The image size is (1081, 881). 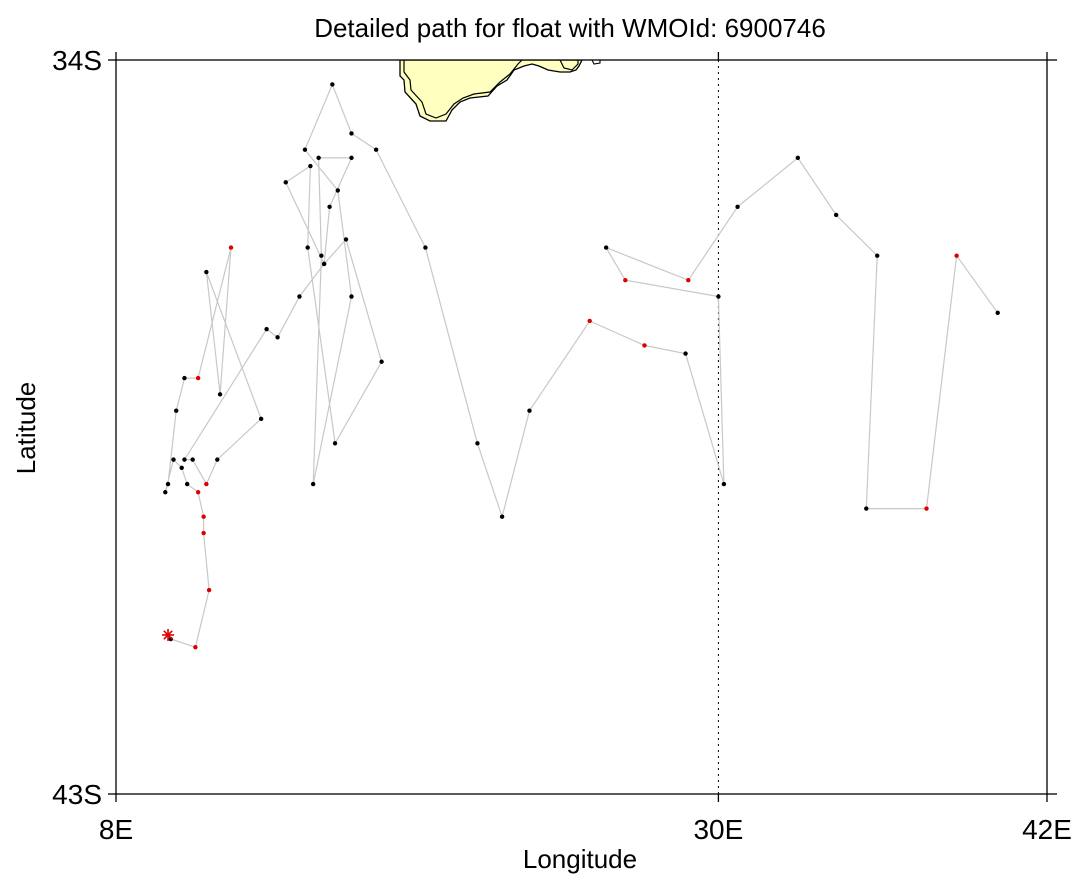 I want to click on deployment-star-stroke, so click(x=168, y=635).